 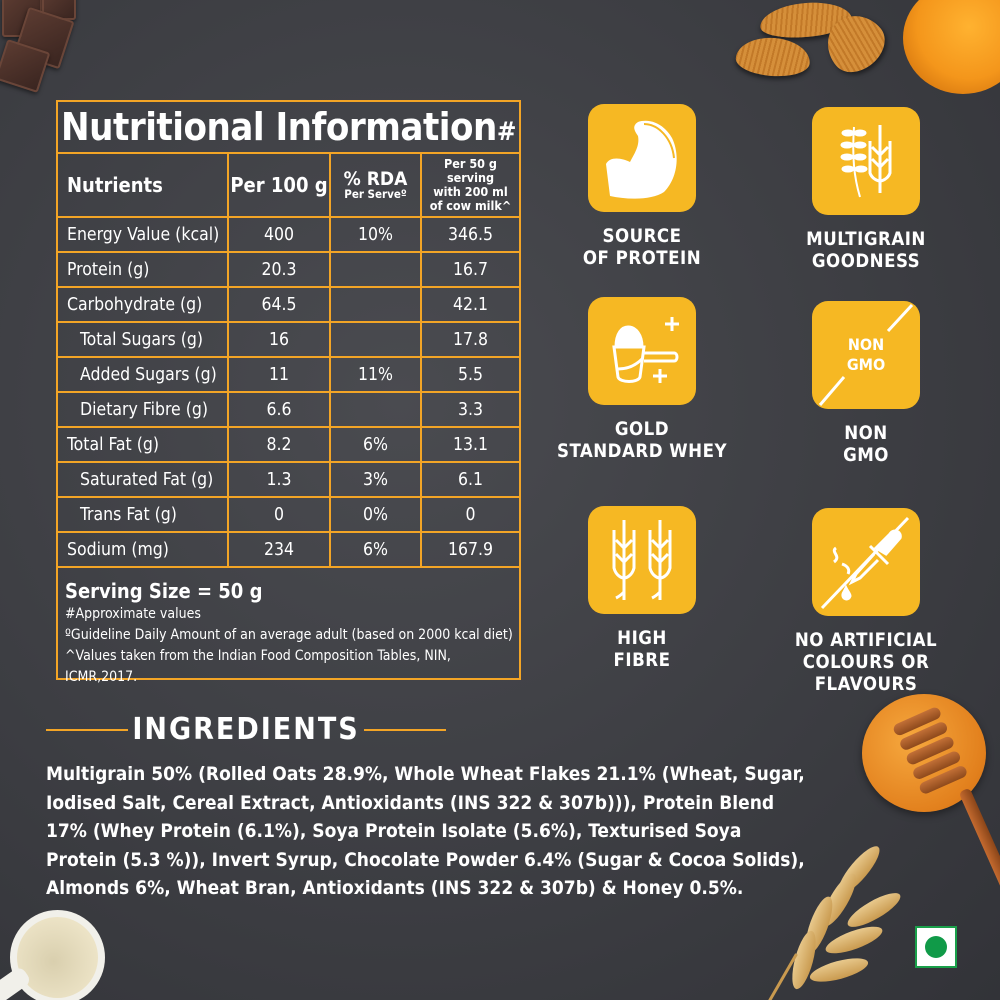 What do you see at coordinates (866, 562) in the screenshot?
I see `no-dropper-icon` at bounding box center [866, 562].